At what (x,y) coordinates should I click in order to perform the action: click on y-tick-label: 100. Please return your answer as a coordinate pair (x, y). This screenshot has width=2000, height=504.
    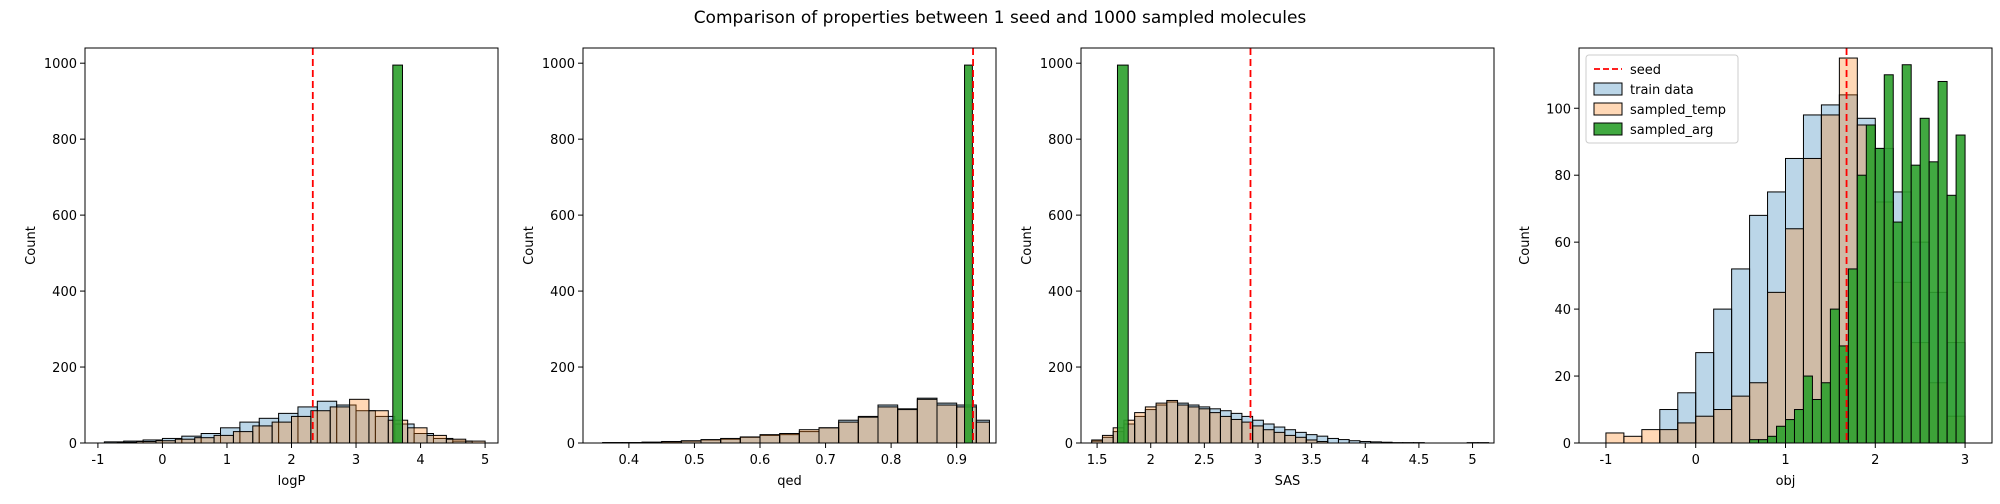
    Looking at the image, I should click on (1558, 109).